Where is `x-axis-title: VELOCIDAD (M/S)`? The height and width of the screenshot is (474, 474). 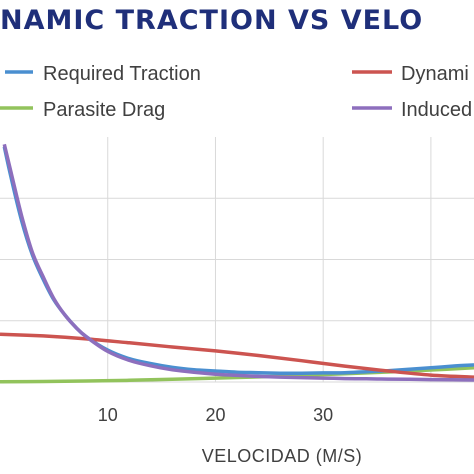
x-axis-title: VELOCIDAD (M/S) is located at coordinates (282, 456).